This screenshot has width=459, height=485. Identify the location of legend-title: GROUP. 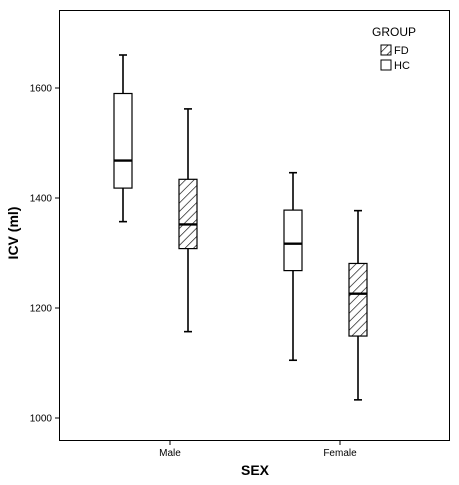
(394, 32).